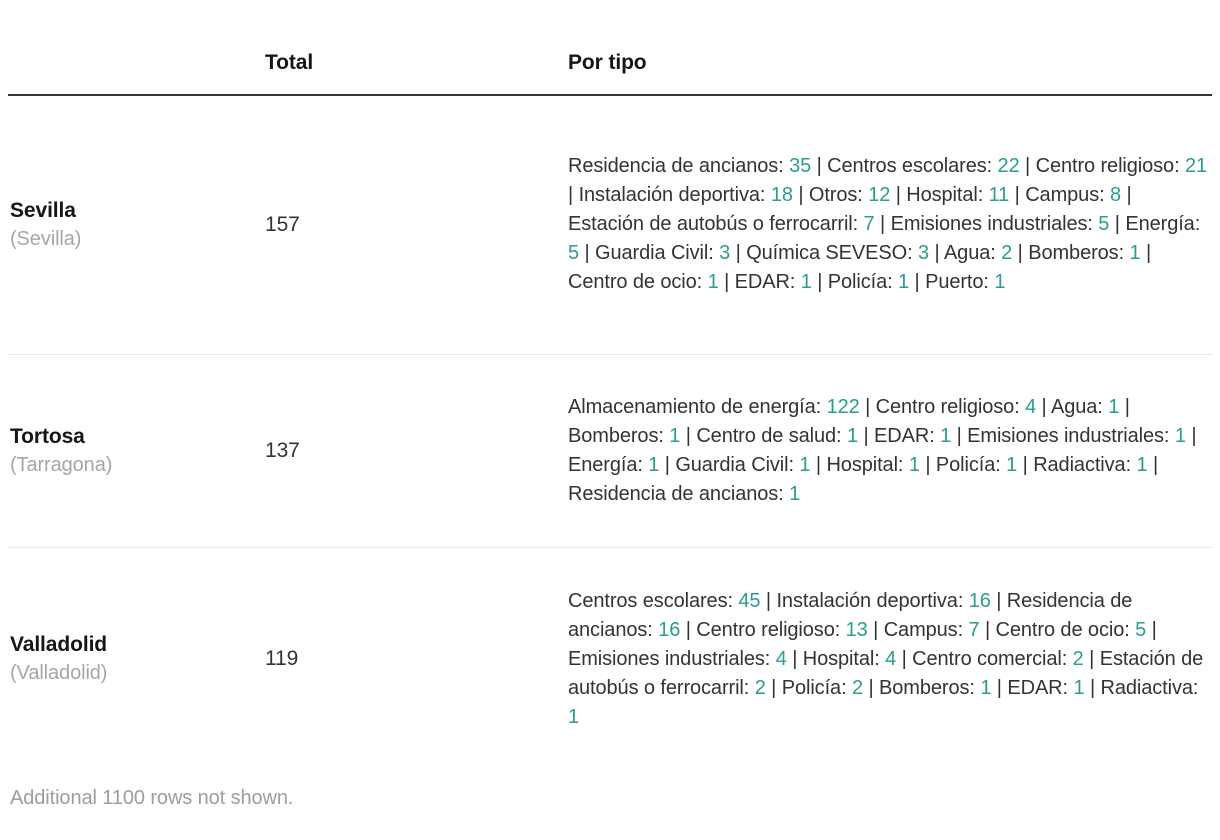  Describe the element at coordinates (608, 464) in the screenshot. I see `tipo-label: Energía:` at that location.